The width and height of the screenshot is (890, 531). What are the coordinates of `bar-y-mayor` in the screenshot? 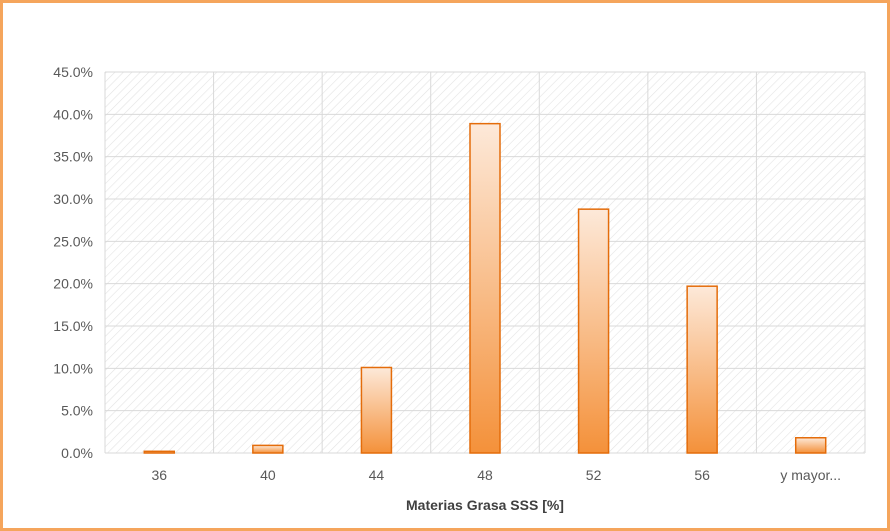 It's located at (810, 445).